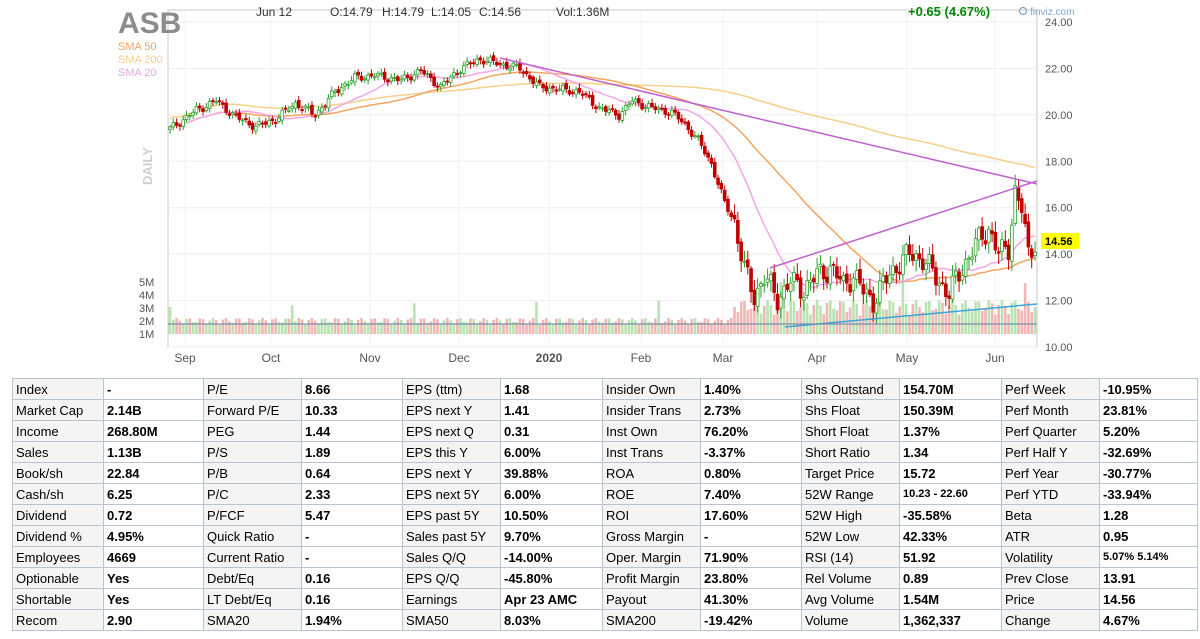 The width and height of the screenshot is (1200, 639). Describe the element at coordinates (1050, 599) in the screenshot. I see `metric-label: Price` at that location.